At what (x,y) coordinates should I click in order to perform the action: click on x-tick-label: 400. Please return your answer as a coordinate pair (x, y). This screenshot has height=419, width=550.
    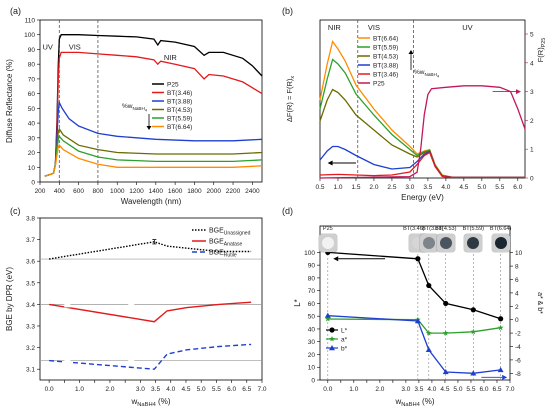
    Looking at the image, I should click on (59, 191).